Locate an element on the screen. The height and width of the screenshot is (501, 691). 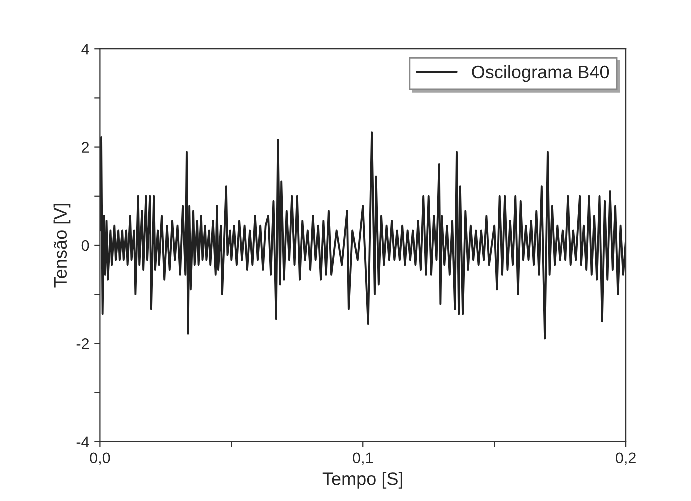
y-tick-label: -4 is located at coordinates (83, 442).